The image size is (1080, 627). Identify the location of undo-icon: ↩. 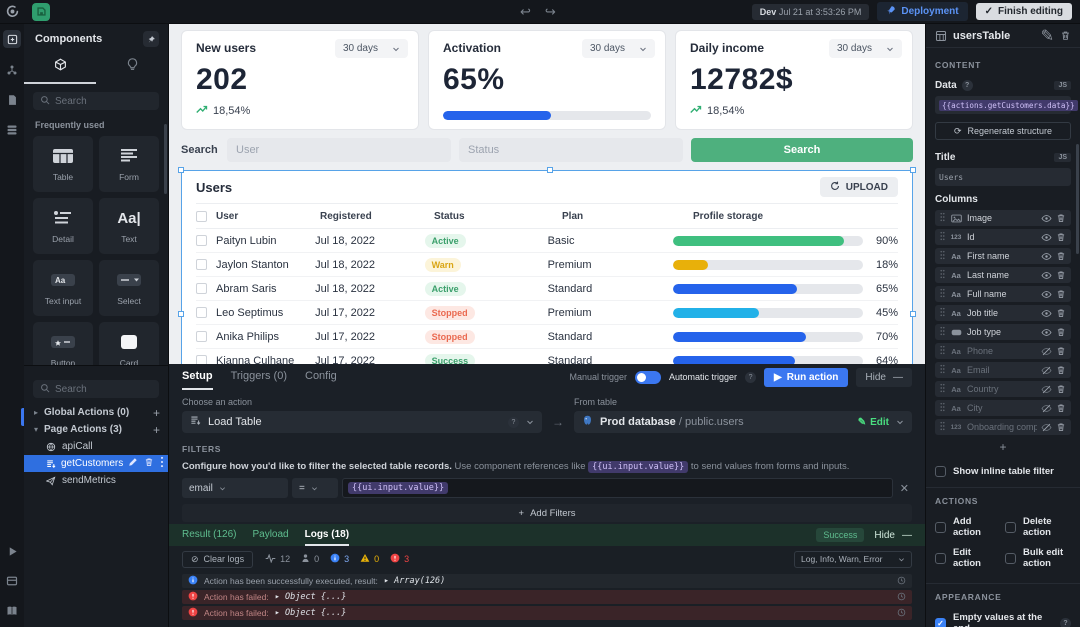
(525, 11).